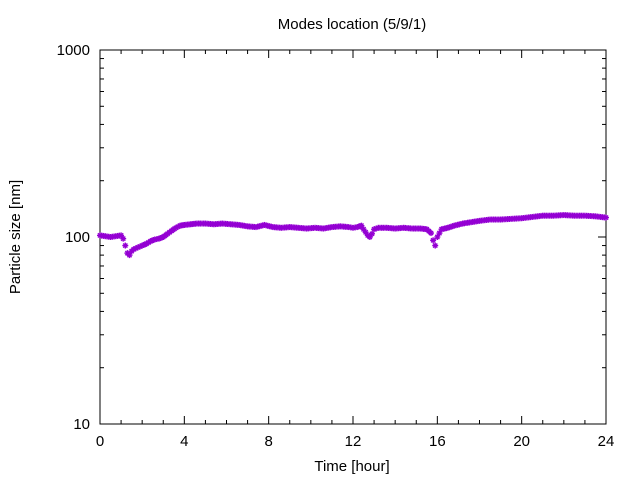  What do you see at coordinates (73, 50) in the screenshot?
I see `y-tick-label: 1000` at bounding box center [73, 50].